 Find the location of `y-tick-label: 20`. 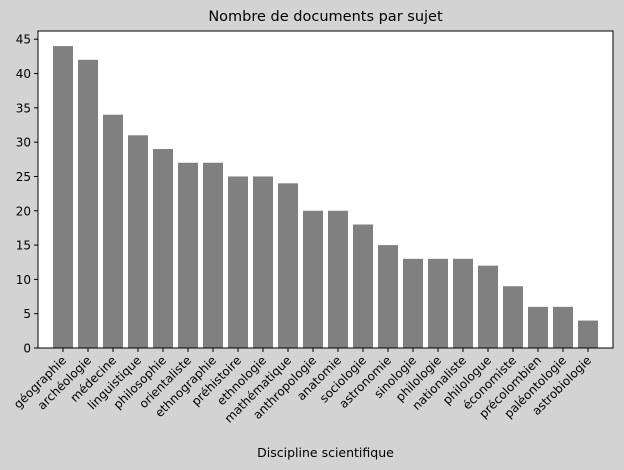

y-tick-label: 20 is located at coordinates (23, 211).